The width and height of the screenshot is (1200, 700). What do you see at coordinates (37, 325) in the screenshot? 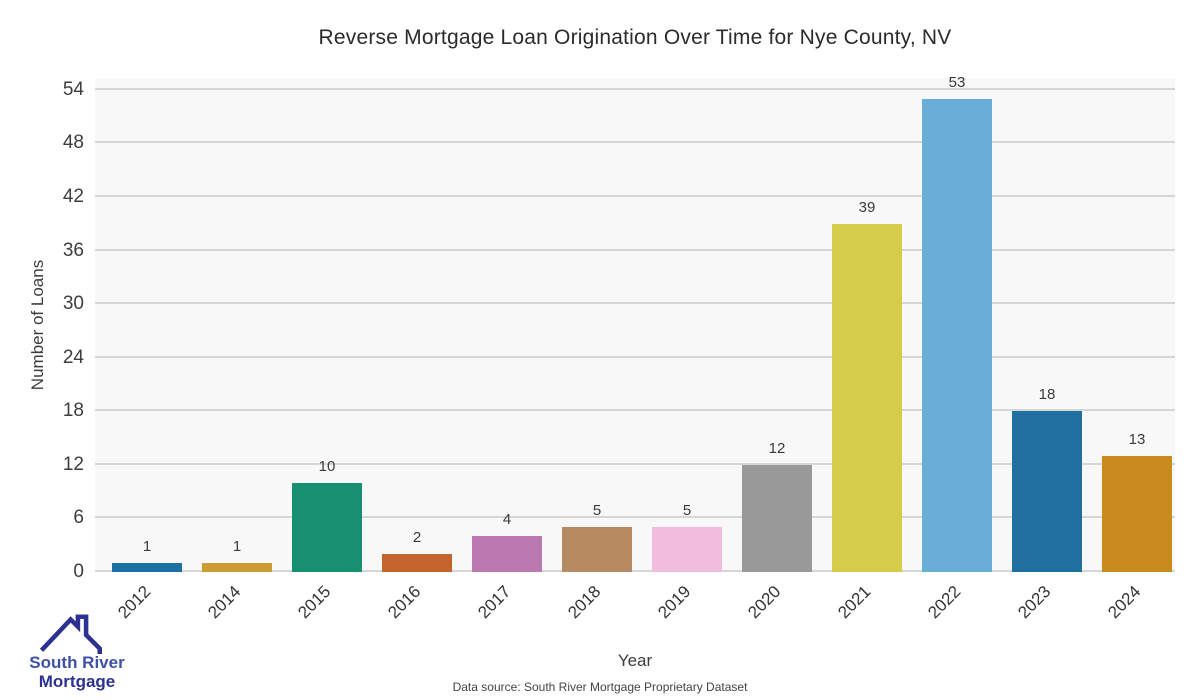
I see `y-axis-title: Number of Loans` at bounding box center [37, 325].